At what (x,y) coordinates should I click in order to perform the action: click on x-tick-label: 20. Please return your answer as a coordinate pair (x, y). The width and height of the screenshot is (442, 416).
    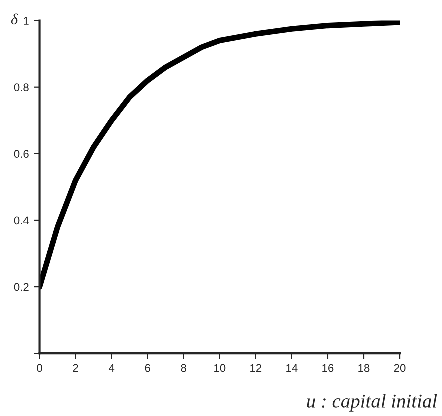
    Looking at the image, I should click on (400, 368).